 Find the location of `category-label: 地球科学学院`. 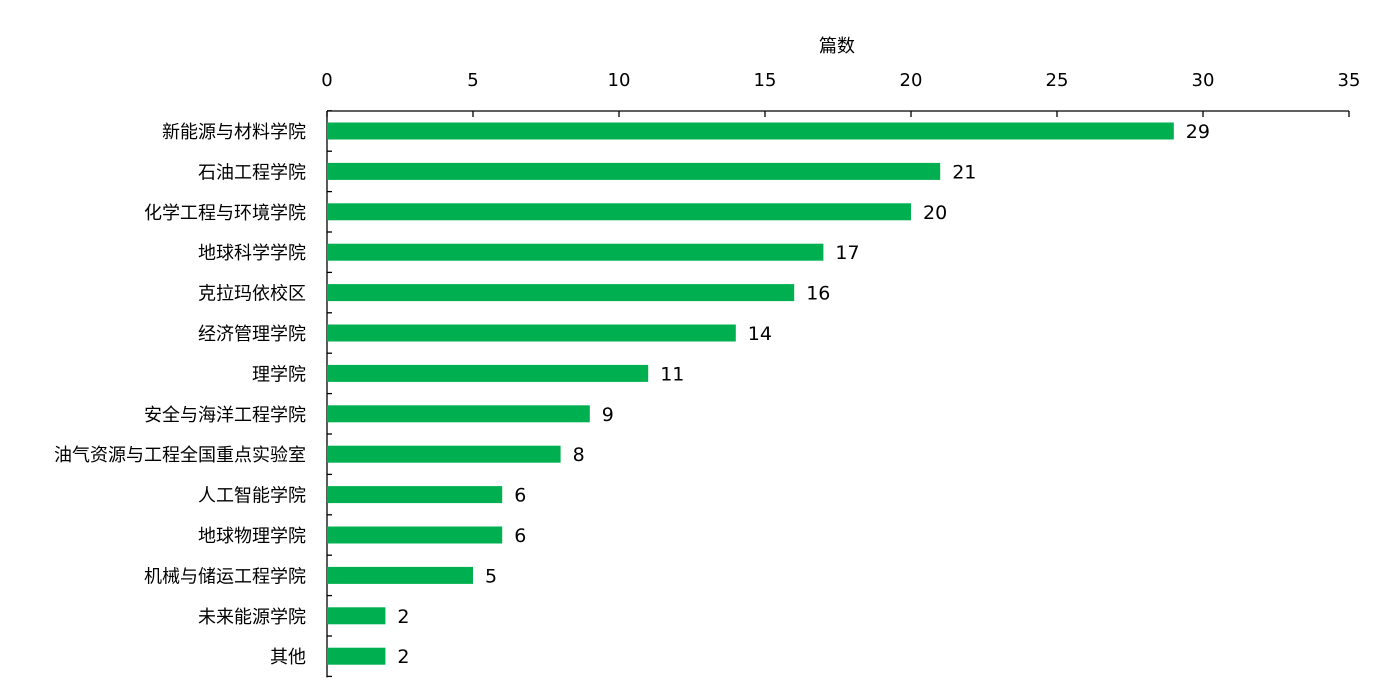

category-label: 地球科学学院 is located at coordinates (252, 253).